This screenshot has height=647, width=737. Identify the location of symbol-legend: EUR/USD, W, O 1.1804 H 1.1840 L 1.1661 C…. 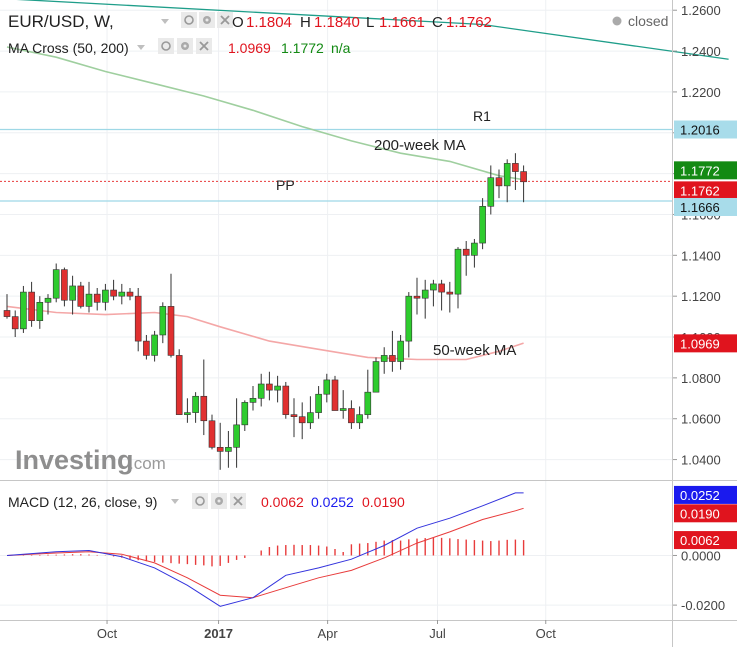
(338, 21).